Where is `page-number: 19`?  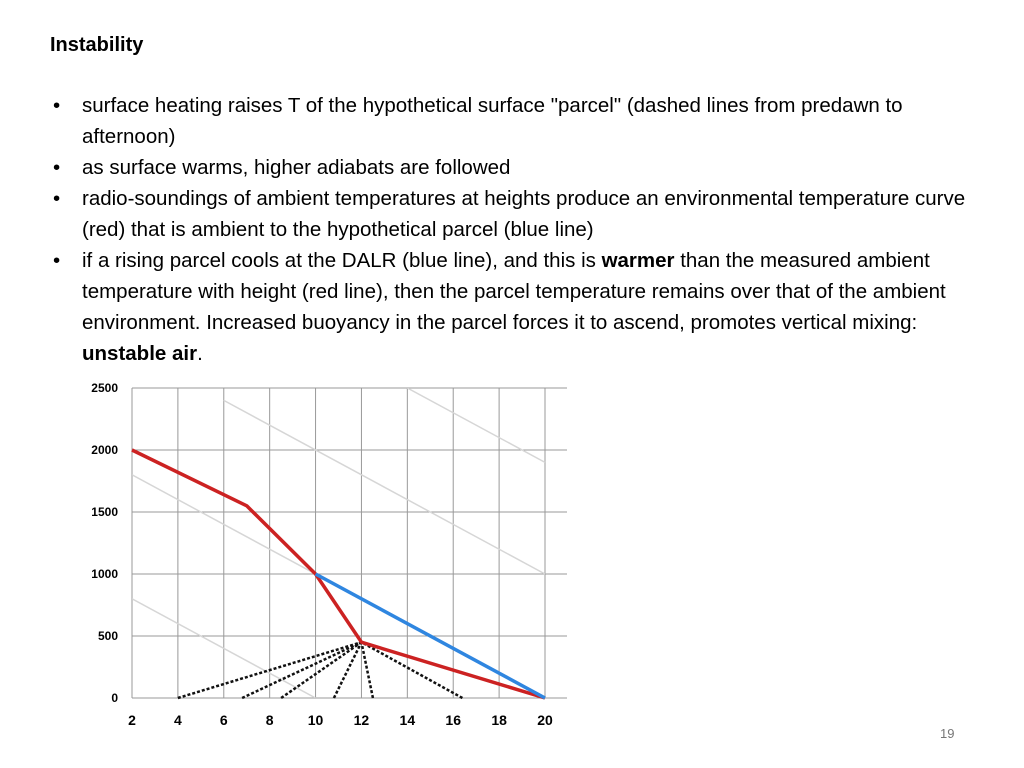 page-number: 19 is located at coordinates (947, 733).